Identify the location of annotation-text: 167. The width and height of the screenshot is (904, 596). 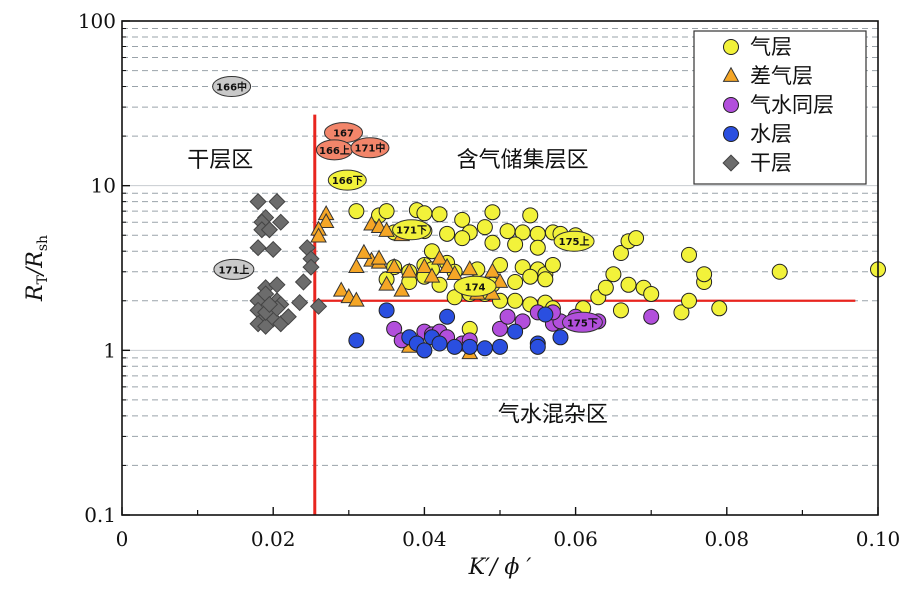
(343, 134).